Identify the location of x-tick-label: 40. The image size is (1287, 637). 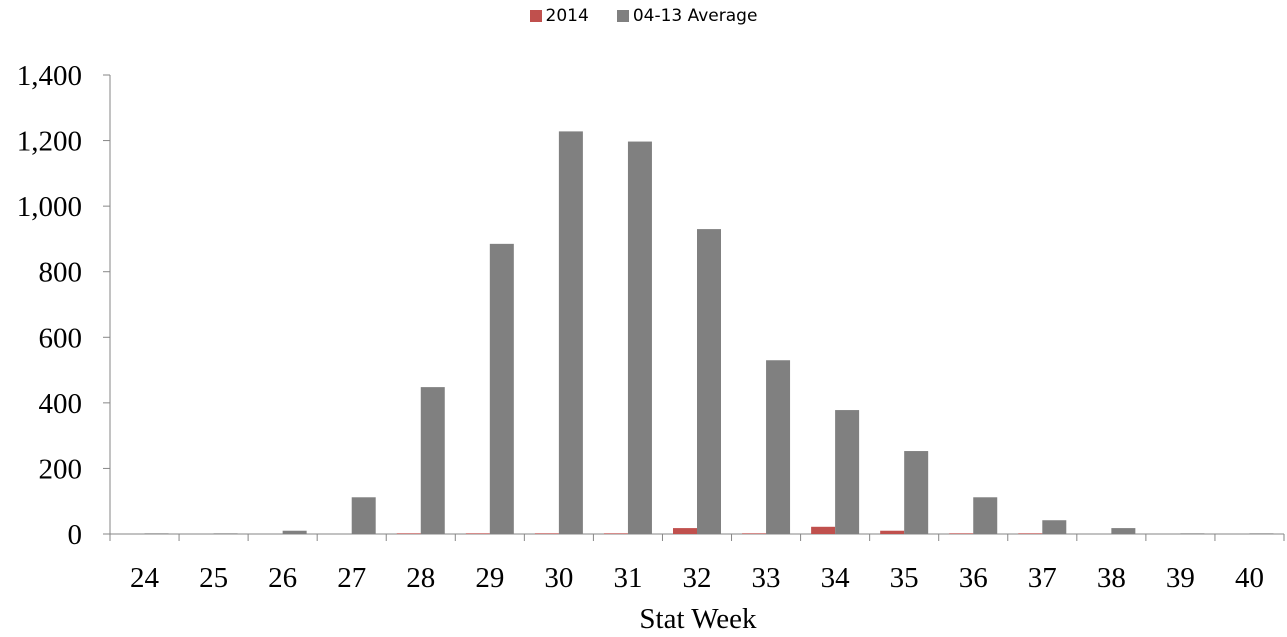
(1249, 578).